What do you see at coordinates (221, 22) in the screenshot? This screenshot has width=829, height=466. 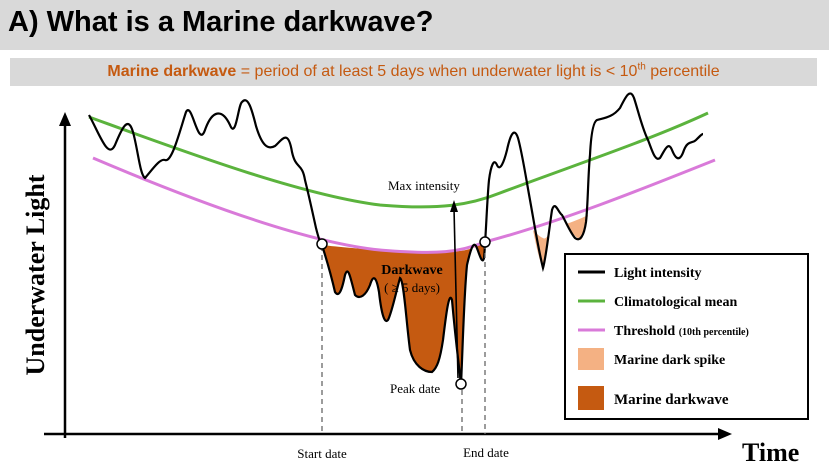 I see `page-title: A) What is a Marine darkwave?` at bounding box center [221, 22].